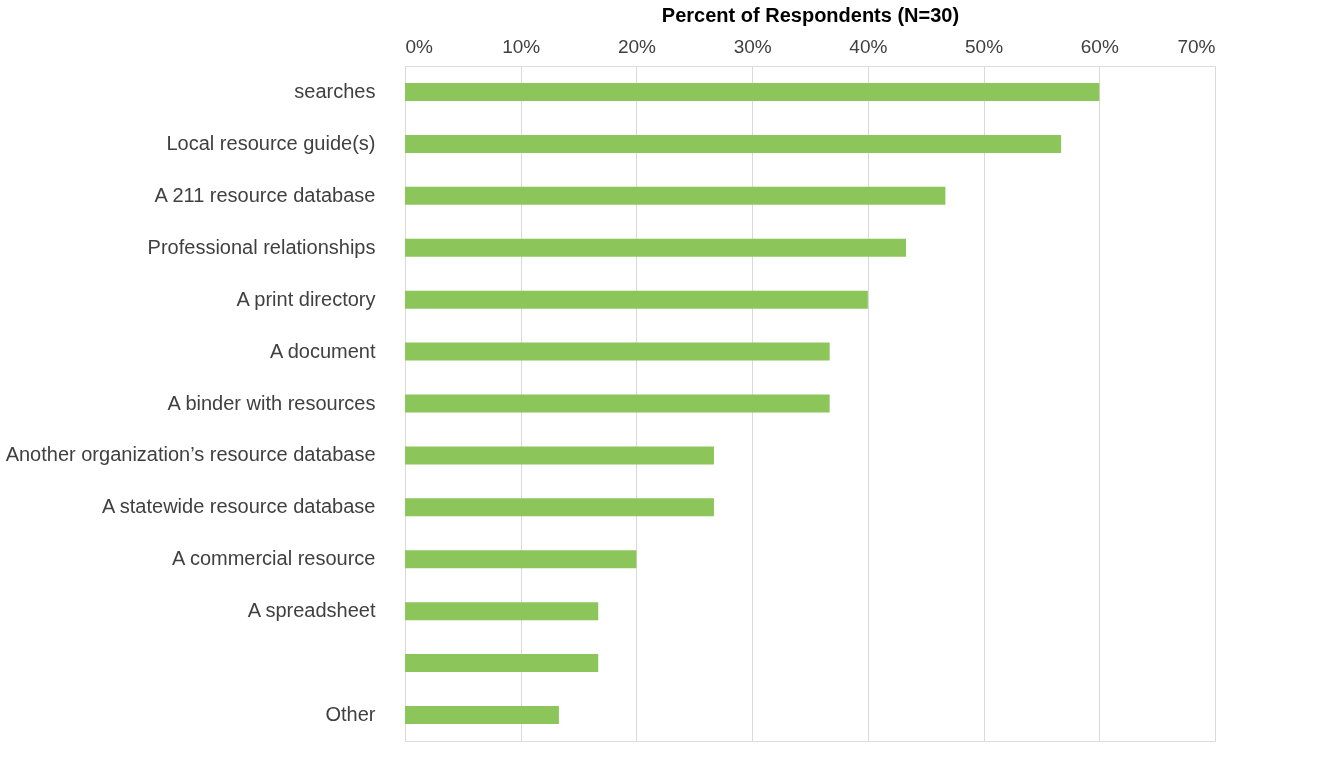 This screenshot has height=765, width=1335. What do you see at coordinates (1099, 46) in the screenshot?
I see `x-tick-label: 60%` at bounding box center [1099, 46].